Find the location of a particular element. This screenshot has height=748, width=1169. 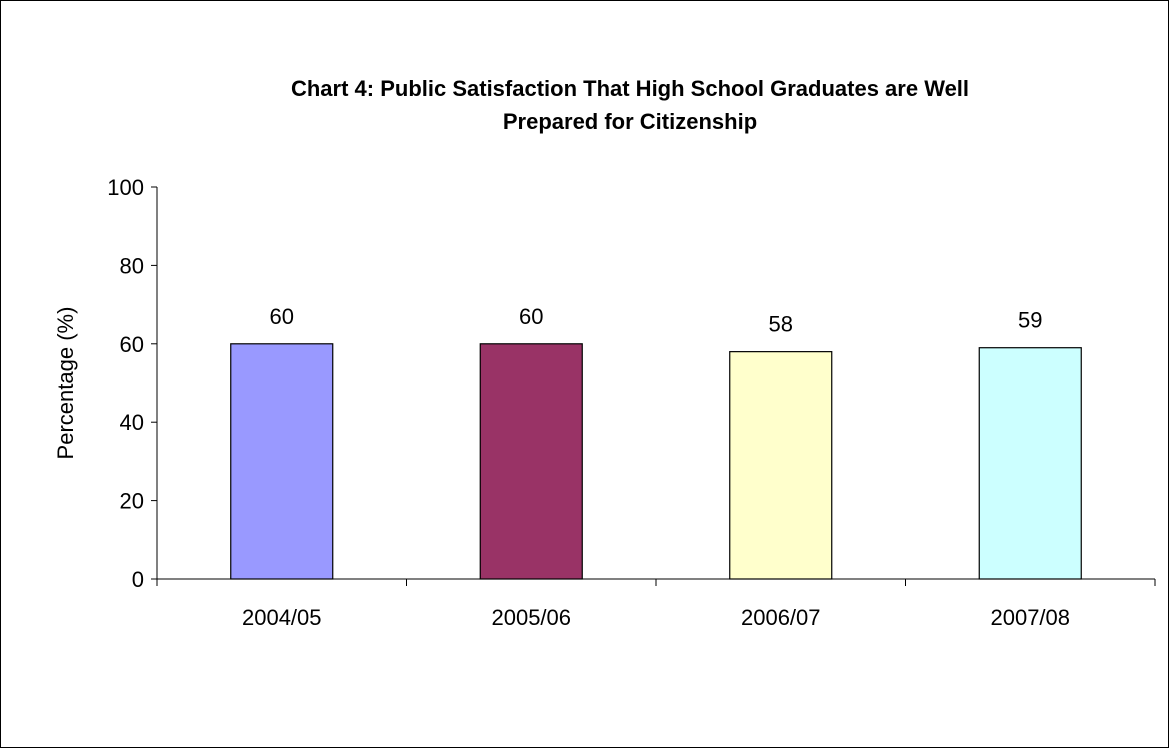

x-tick-label: 2006/07 is located at coordinates (781, 617).